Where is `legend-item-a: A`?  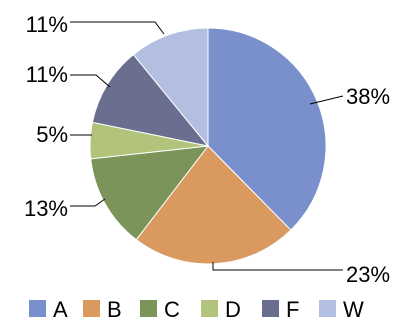 legend-item-a: A is located at coordinates (48, 309).